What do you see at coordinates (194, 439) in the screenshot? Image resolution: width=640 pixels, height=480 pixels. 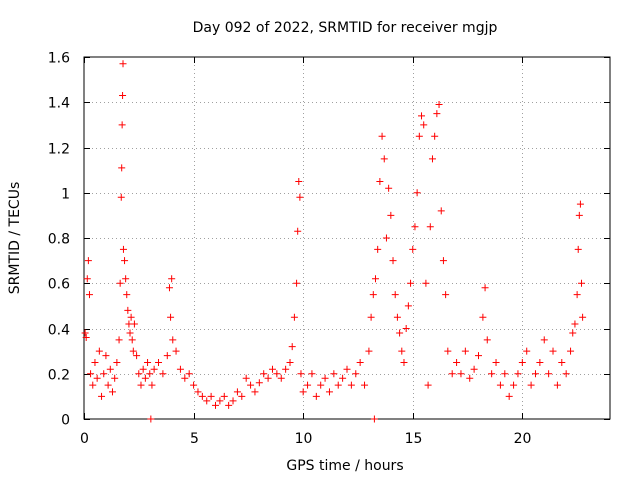 I see `x-tick-label: 5` at bounding box center [194, 439].